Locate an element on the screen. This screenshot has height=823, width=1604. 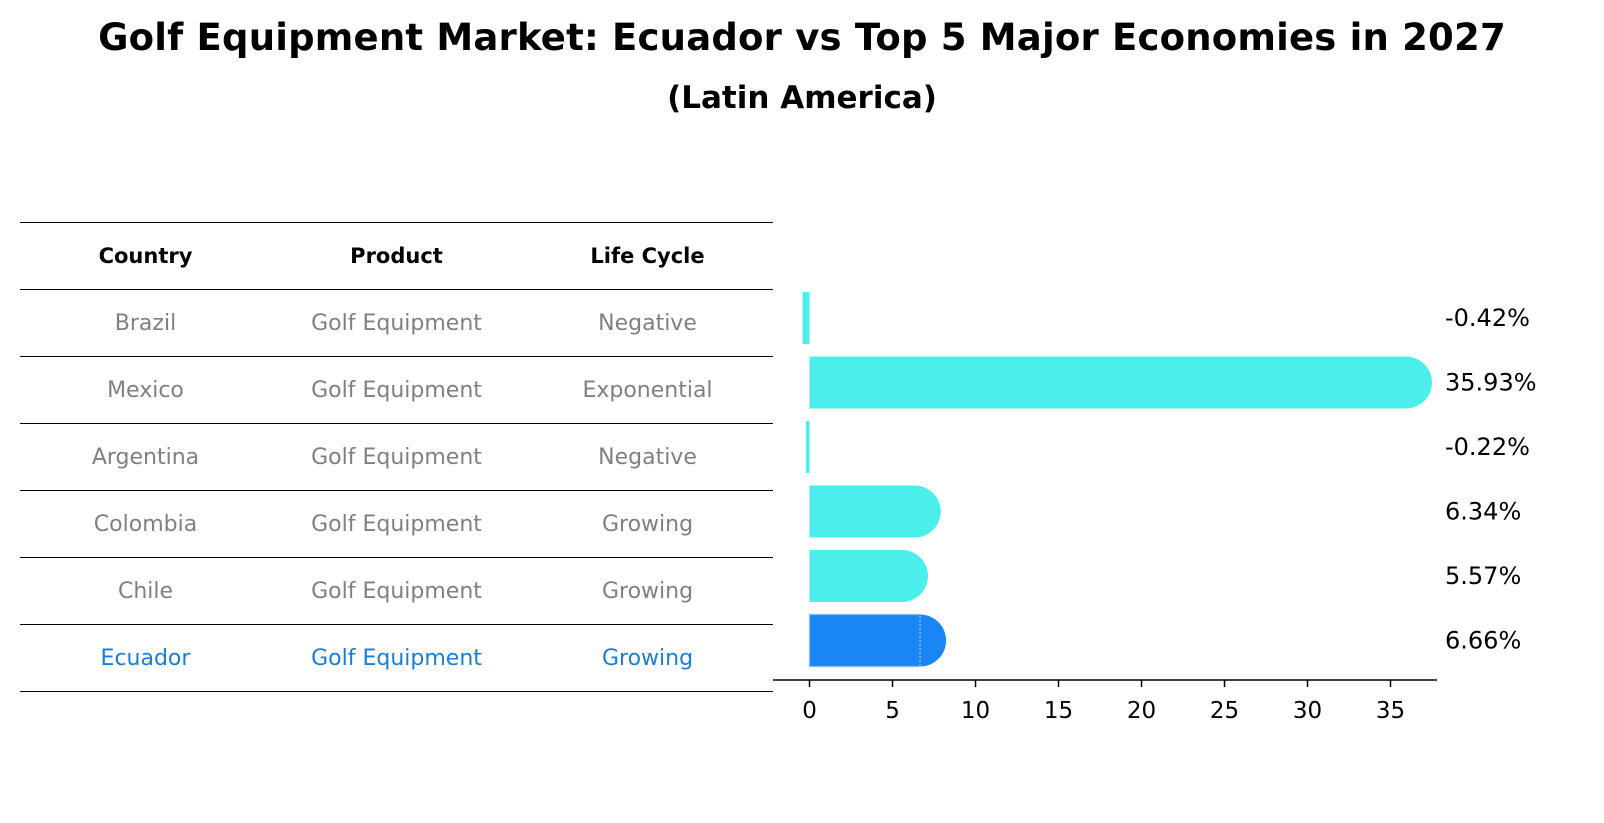
table-row: Colombia Golf Equipment Growing is located at coordinates (396, 524).